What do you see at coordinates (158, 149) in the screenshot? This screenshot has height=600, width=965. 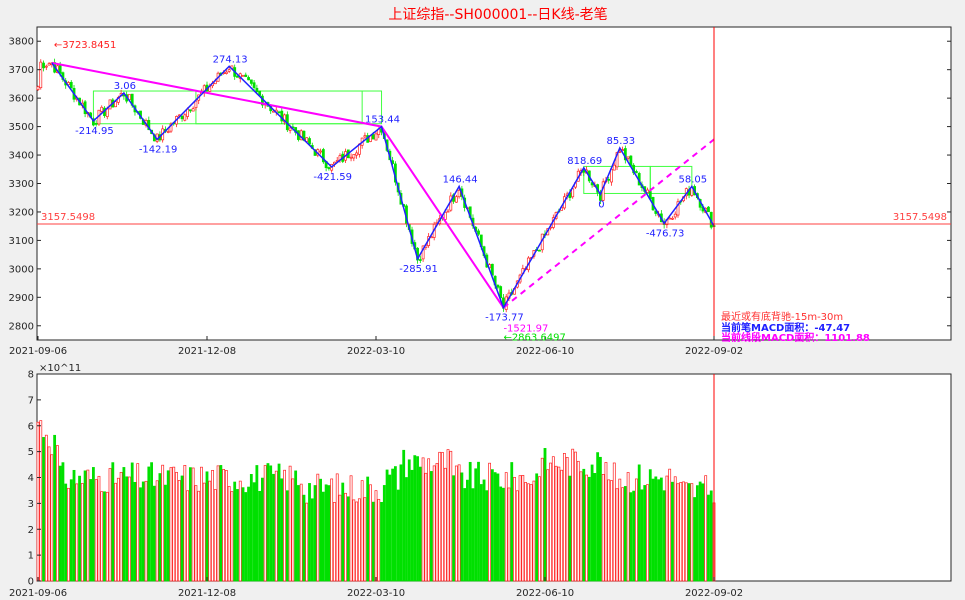 I see `bi-value-label: -142.19` at bounding box center [158, 149].